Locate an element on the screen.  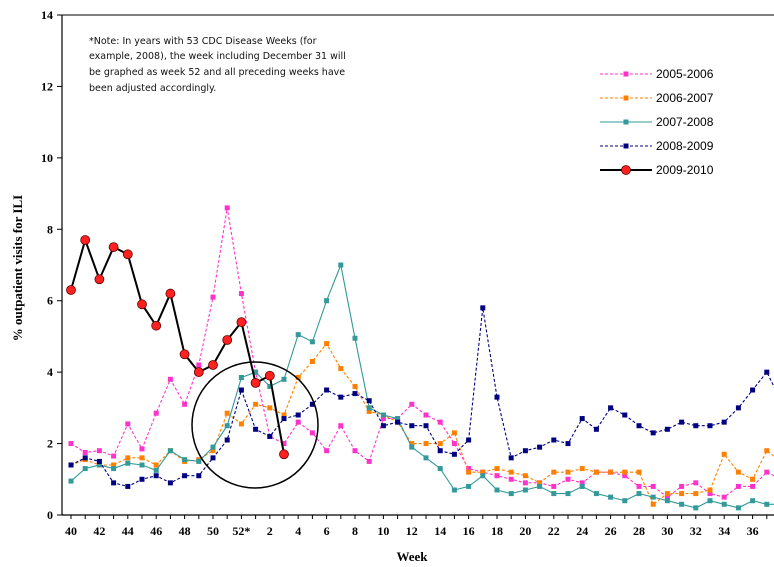
legend-entry: 2006-2007 is located at coordinates (657, 98).